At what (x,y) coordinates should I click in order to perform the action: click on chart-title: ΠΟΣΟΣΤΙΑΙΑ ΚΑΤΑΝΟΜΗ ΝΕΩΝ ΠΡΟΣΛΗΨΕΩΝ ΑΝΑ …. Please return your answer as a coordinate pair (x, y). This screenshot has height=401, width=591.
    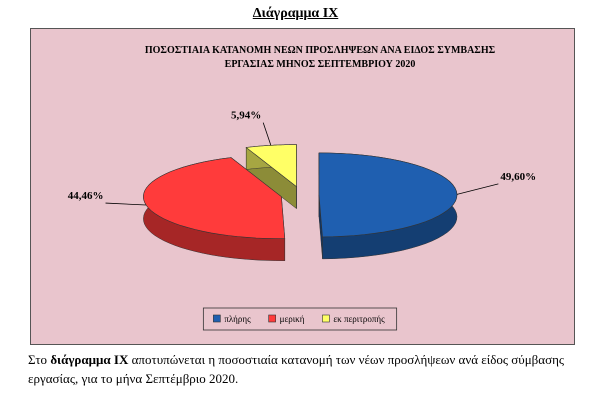
    Looking at the image, I should click on (320, 57).